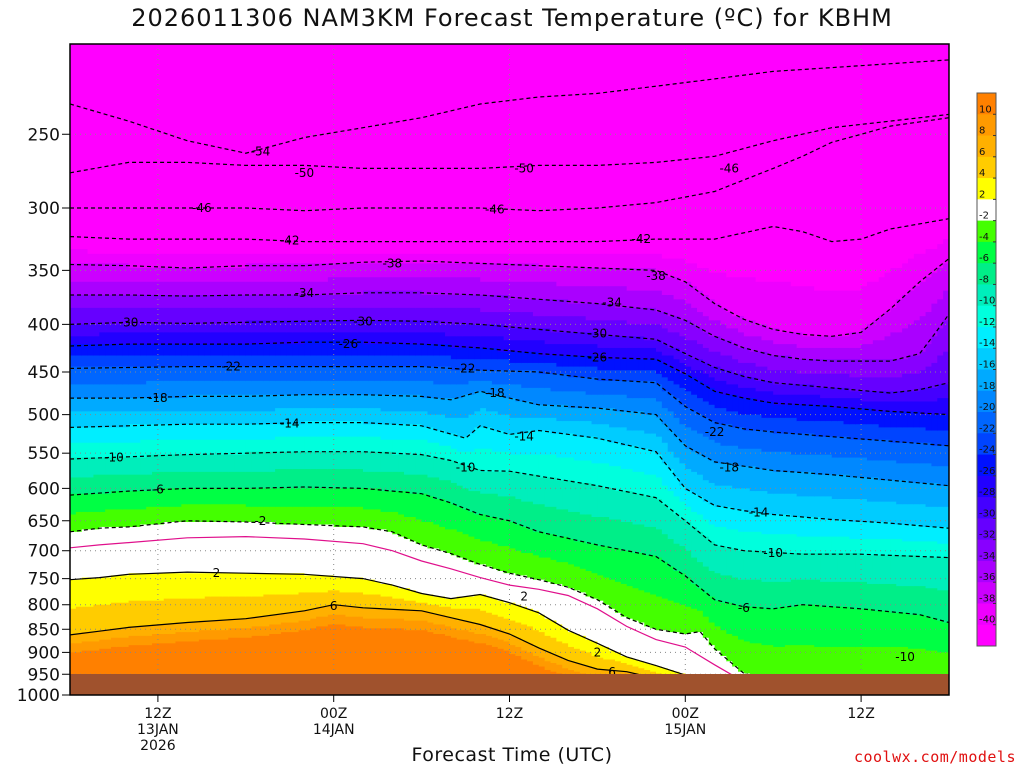  Describe the element at coordinates (466, 468) in the screenshot. I see `isotherm-label: -10` at that location.